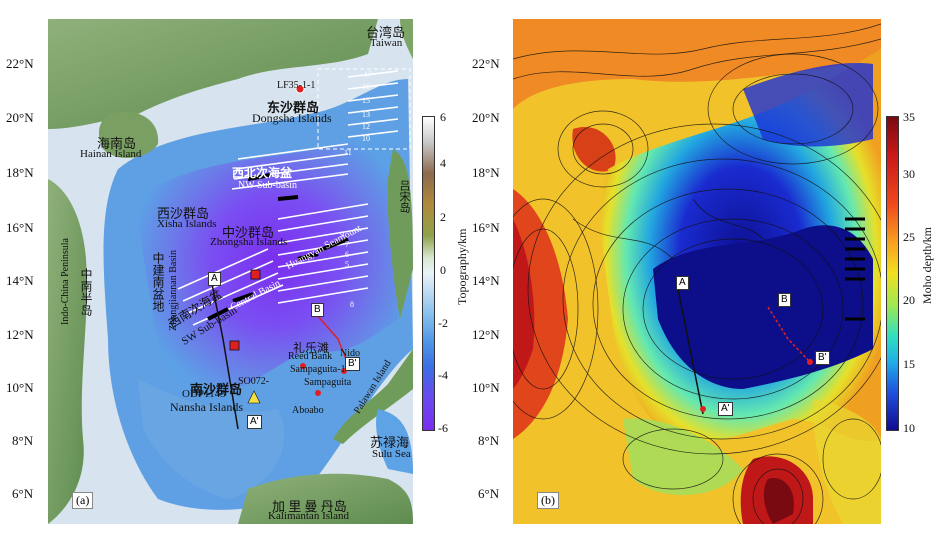  What do you see at coordinates (810, 362) in the screenshot?
I see `moho-profile-b-end` at bounding box center [810, 362].